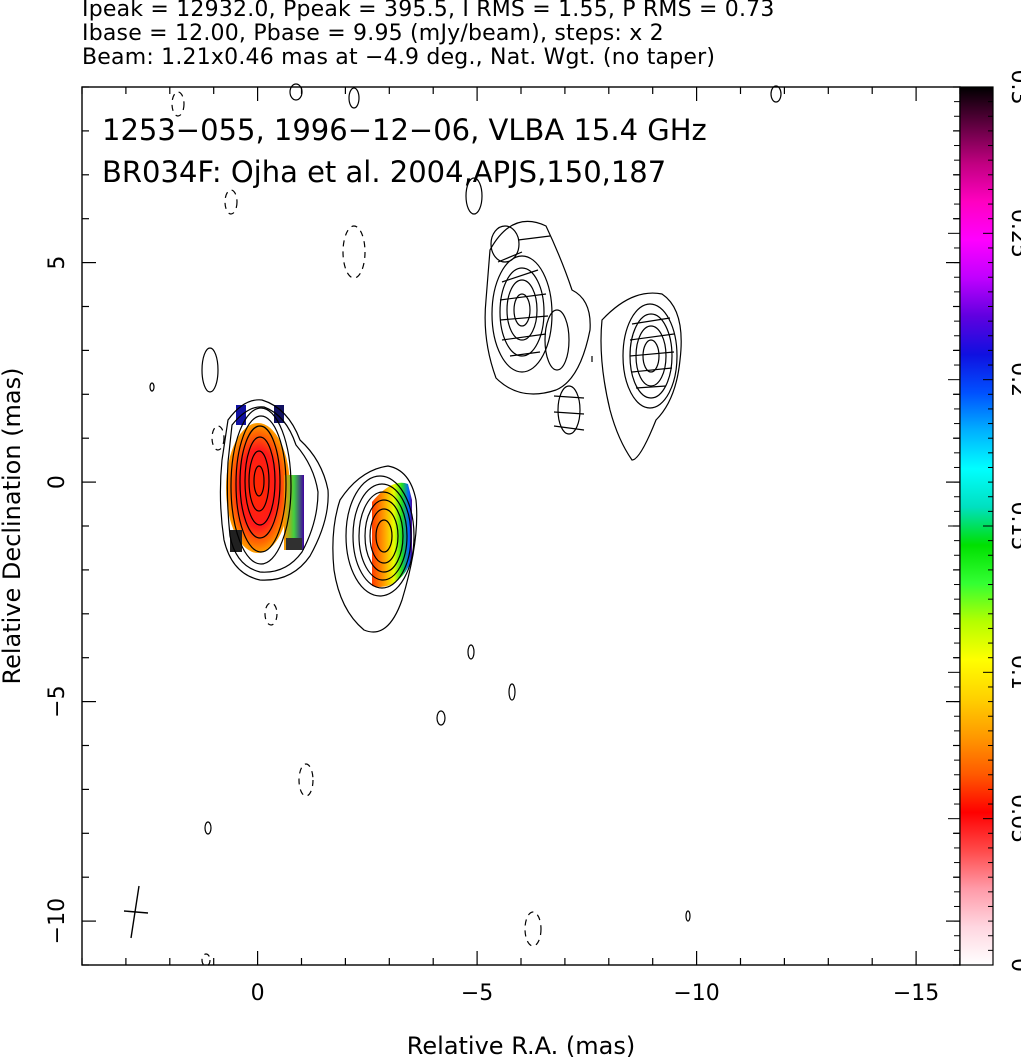 Image resolution: width=1021 pixels, height=1060 pixels. Describe the element at coordinates (57, 921) in the screenshot. I see `y-tick-label: −10` at that location.